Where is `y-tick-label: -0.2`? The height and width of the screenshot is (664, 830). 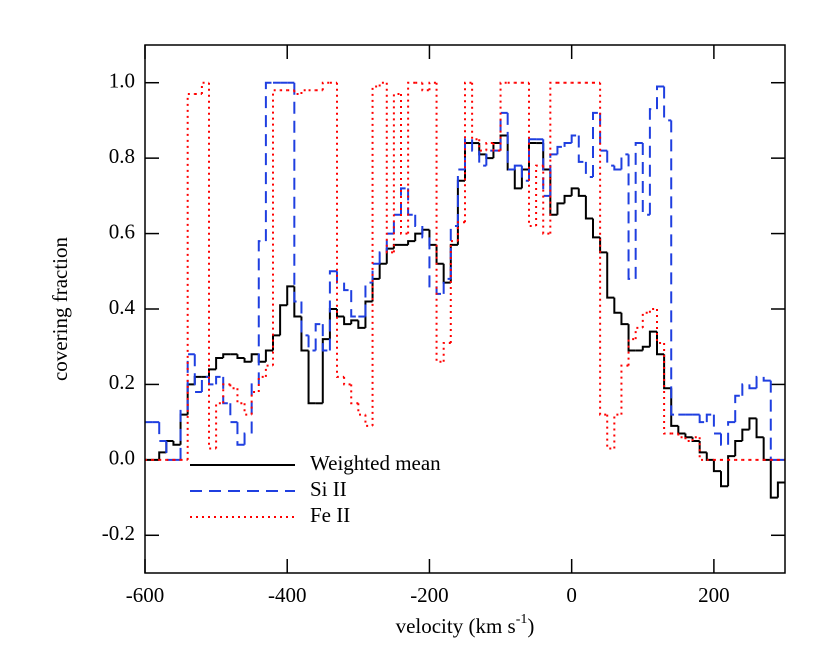 y-tick-label: -0.2 is located at coordinates (118, 533).